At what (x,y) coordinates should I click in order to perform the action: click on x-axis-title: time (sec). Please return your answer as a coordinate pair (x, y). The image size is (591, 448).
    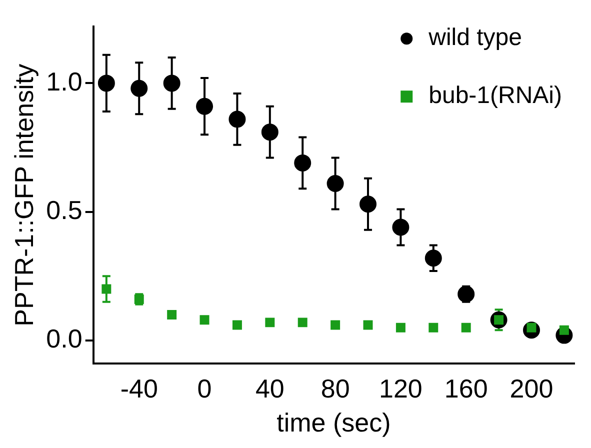
    Looking at the image, I should click on (333, 423).